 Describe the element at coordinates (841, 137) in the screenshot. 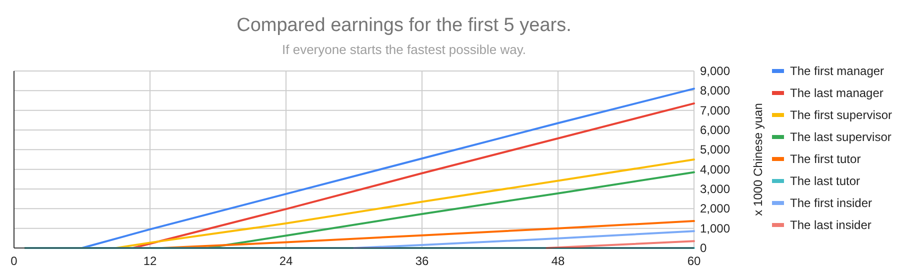

I see `legend-label: The last supervisor` at that location.